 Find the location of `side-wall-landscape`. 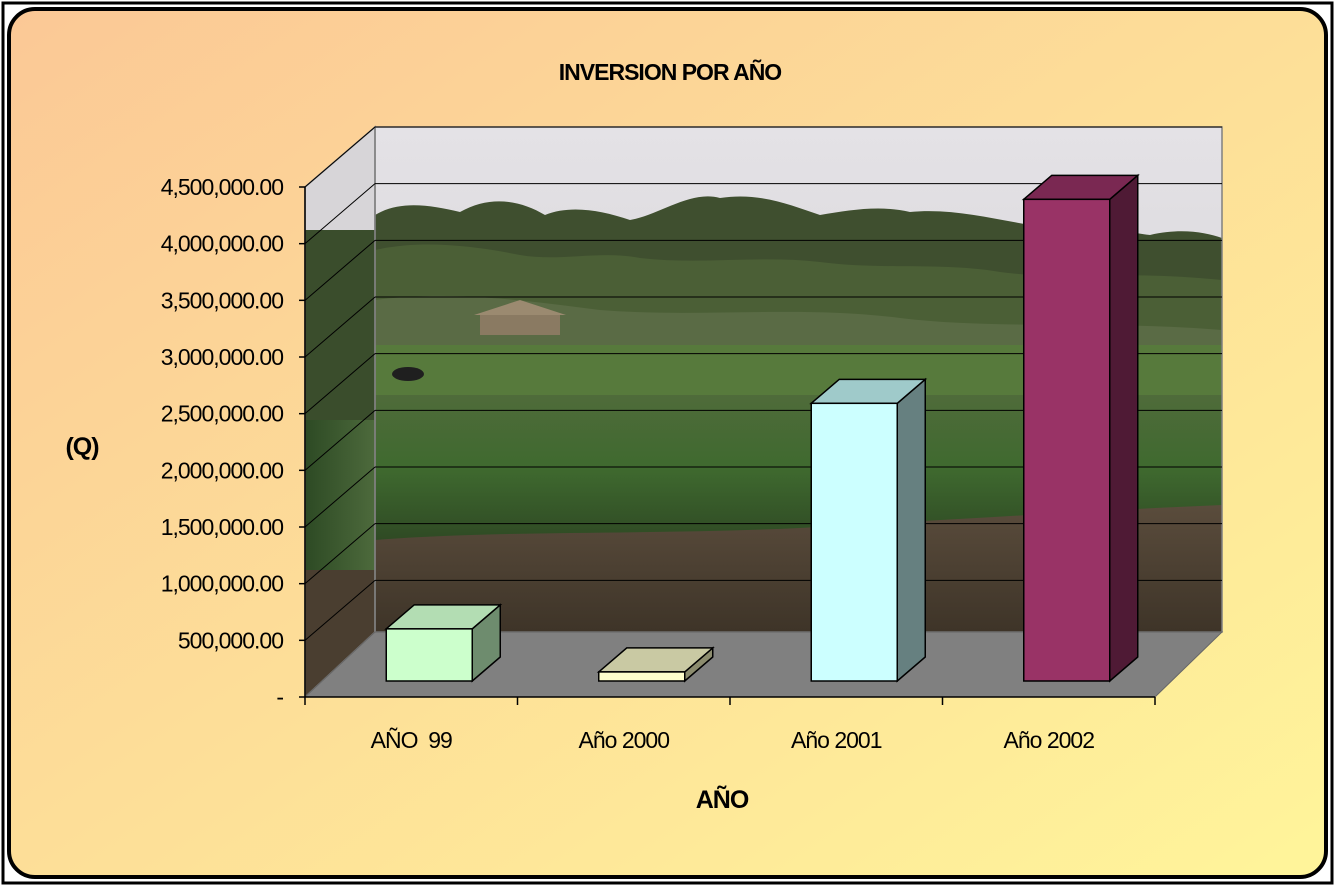

side-wall-landscape is located at coordinates (340, 412).